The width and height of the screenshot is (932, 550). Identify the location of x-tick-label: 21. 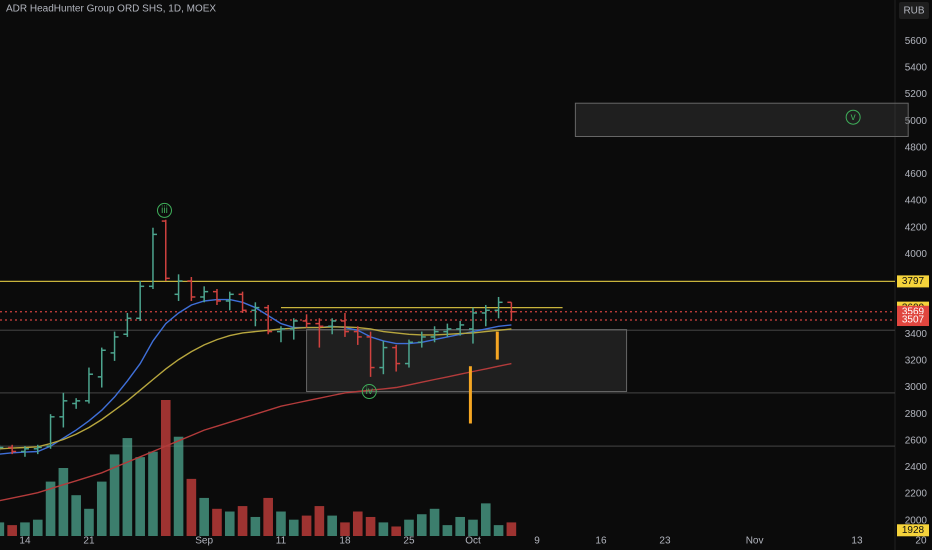
(89, 541).